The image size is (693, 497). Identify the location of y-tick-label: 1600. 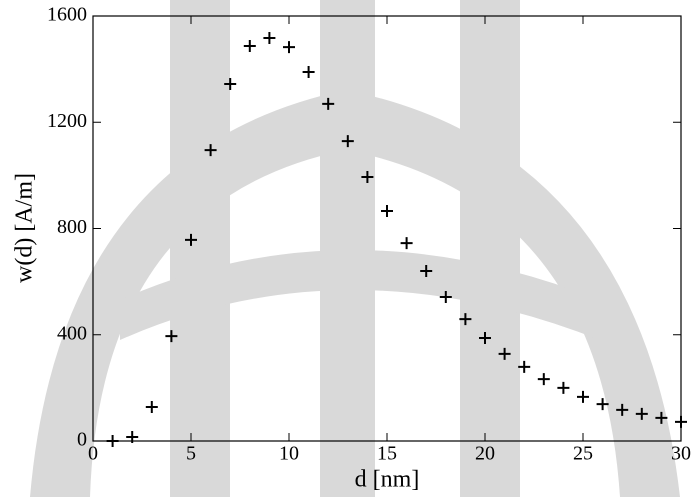
(67, 15).